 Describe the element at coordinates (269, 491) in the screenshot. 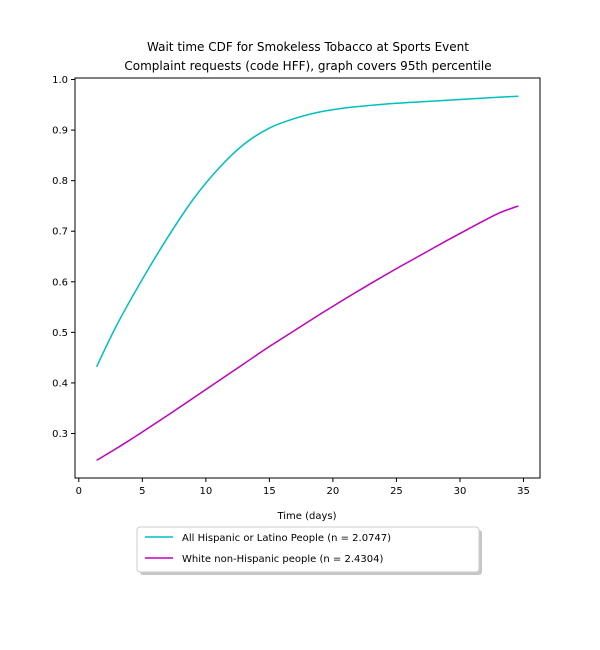

I see `x-tick-label: 15` at that location.